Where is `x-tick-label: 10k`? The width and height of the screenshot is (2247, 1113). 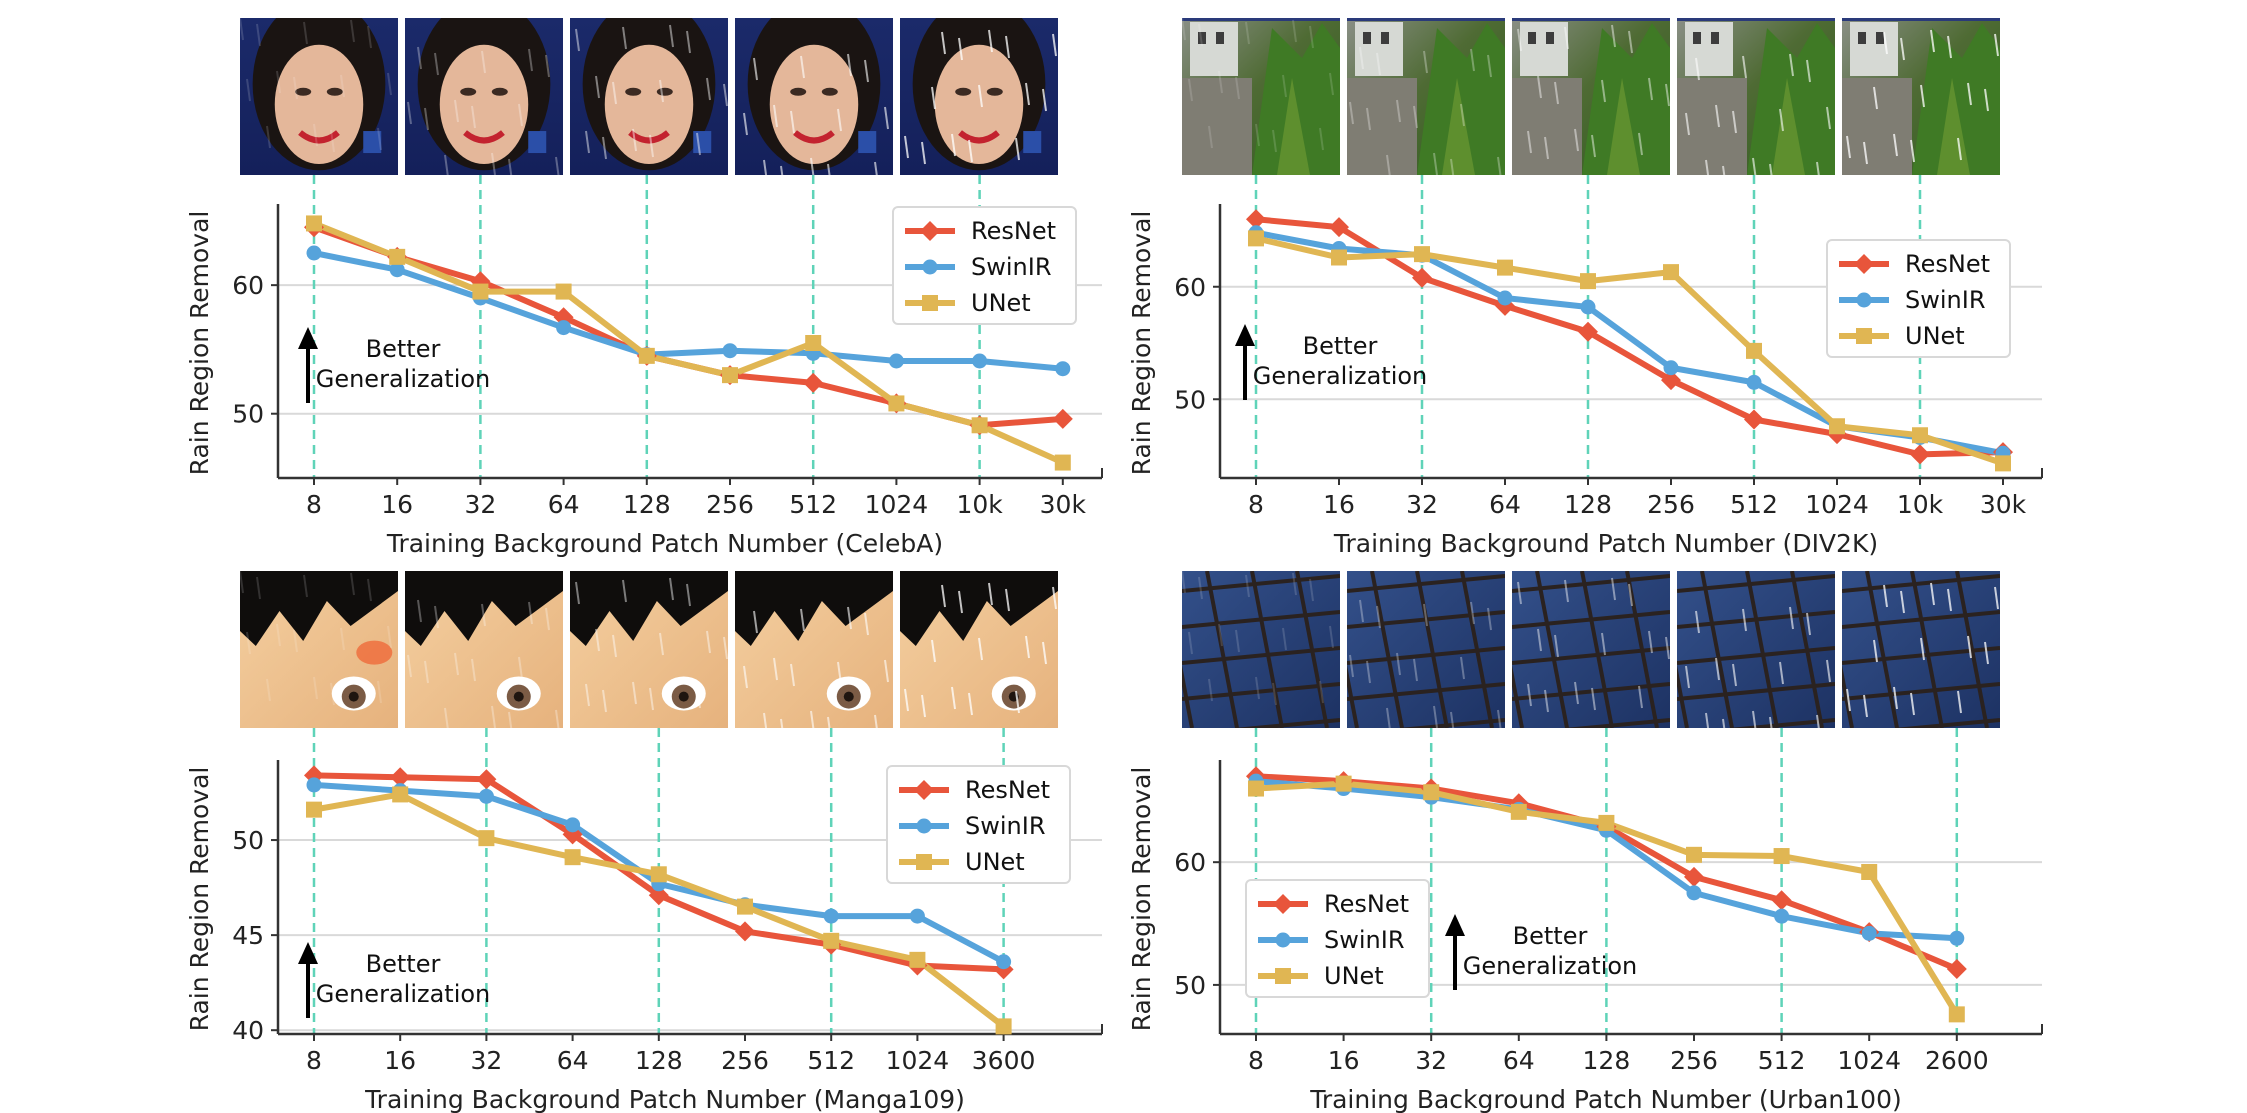 x-tick-label: 10k is located at coordinates (1920, 504).